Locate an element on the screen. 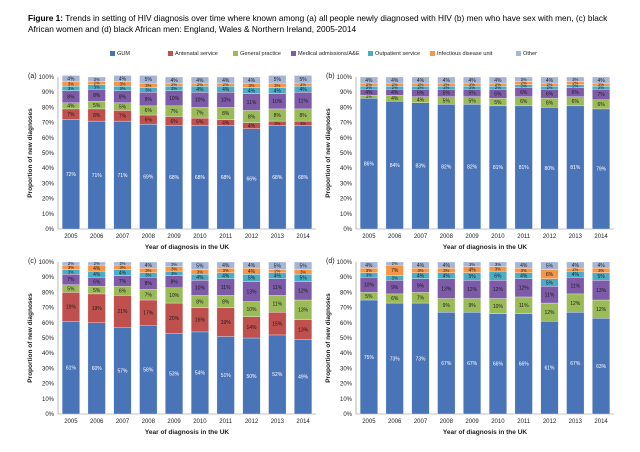 The height and width of the screenshot is (452, 640). y-tick-label: 90% is located at coordinates (48, 278).